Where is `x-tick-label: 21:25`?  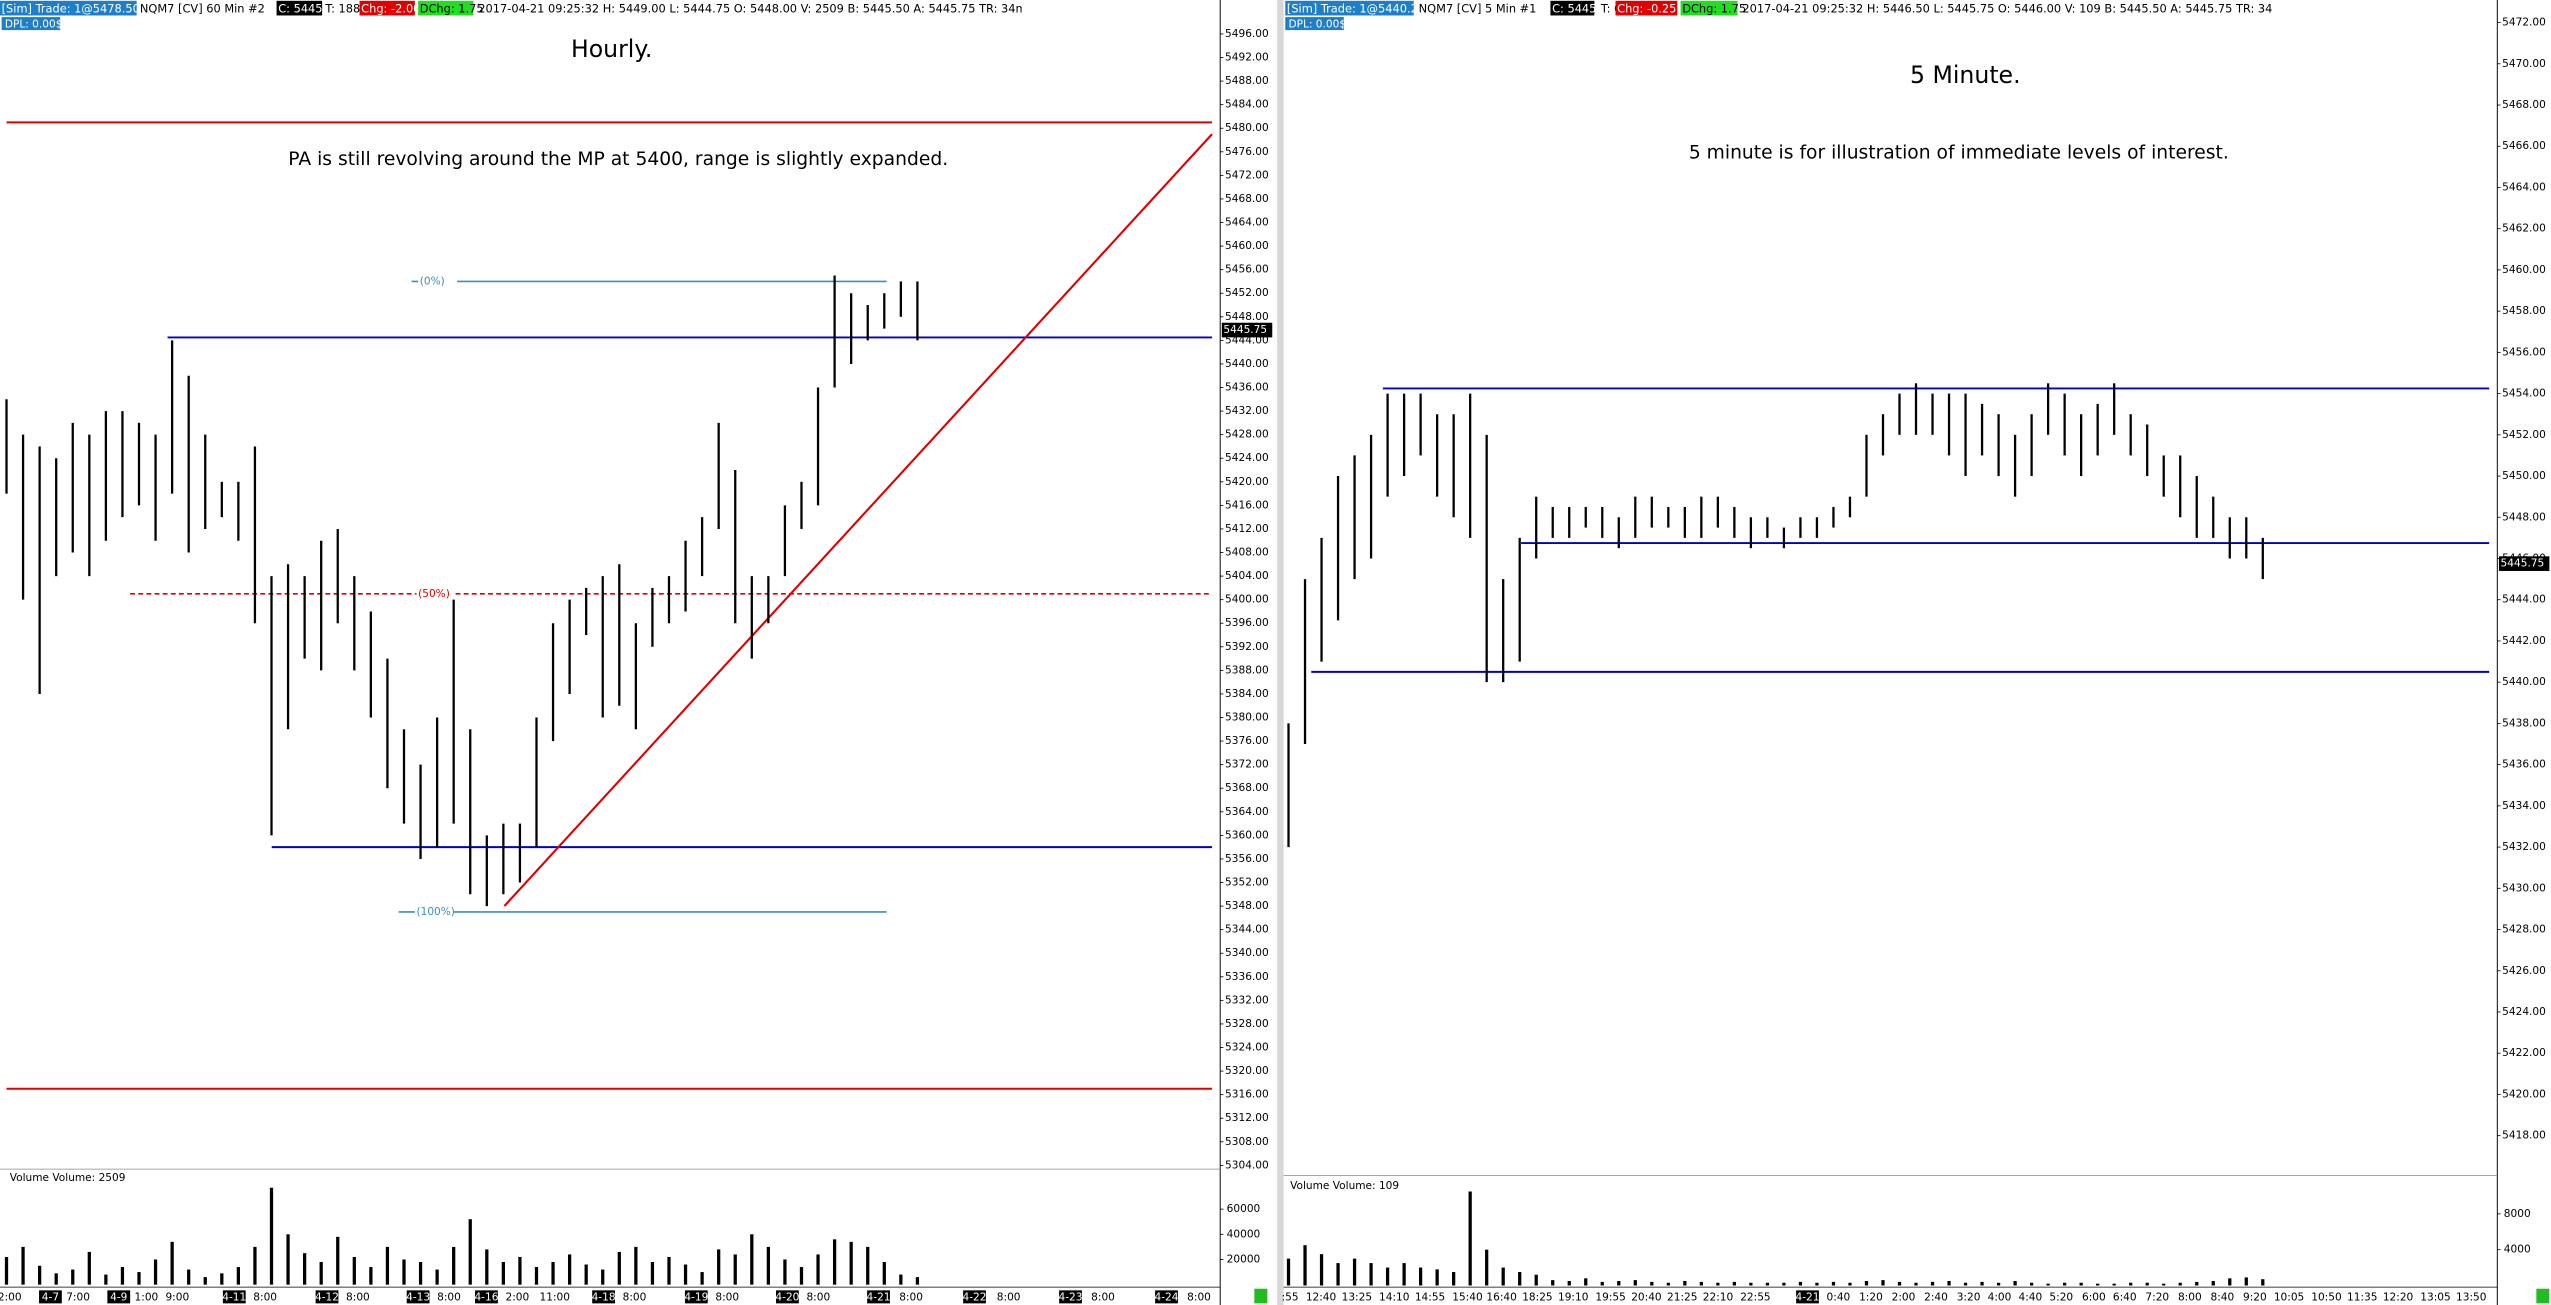
x-tick-label: 21:25 is located at coordinates (1682, 1298).